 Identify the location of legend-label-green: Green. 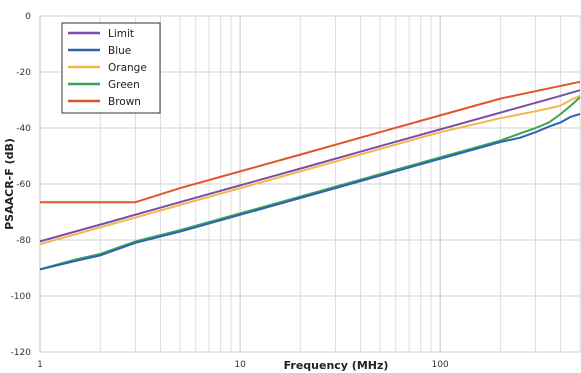
(124, 85).